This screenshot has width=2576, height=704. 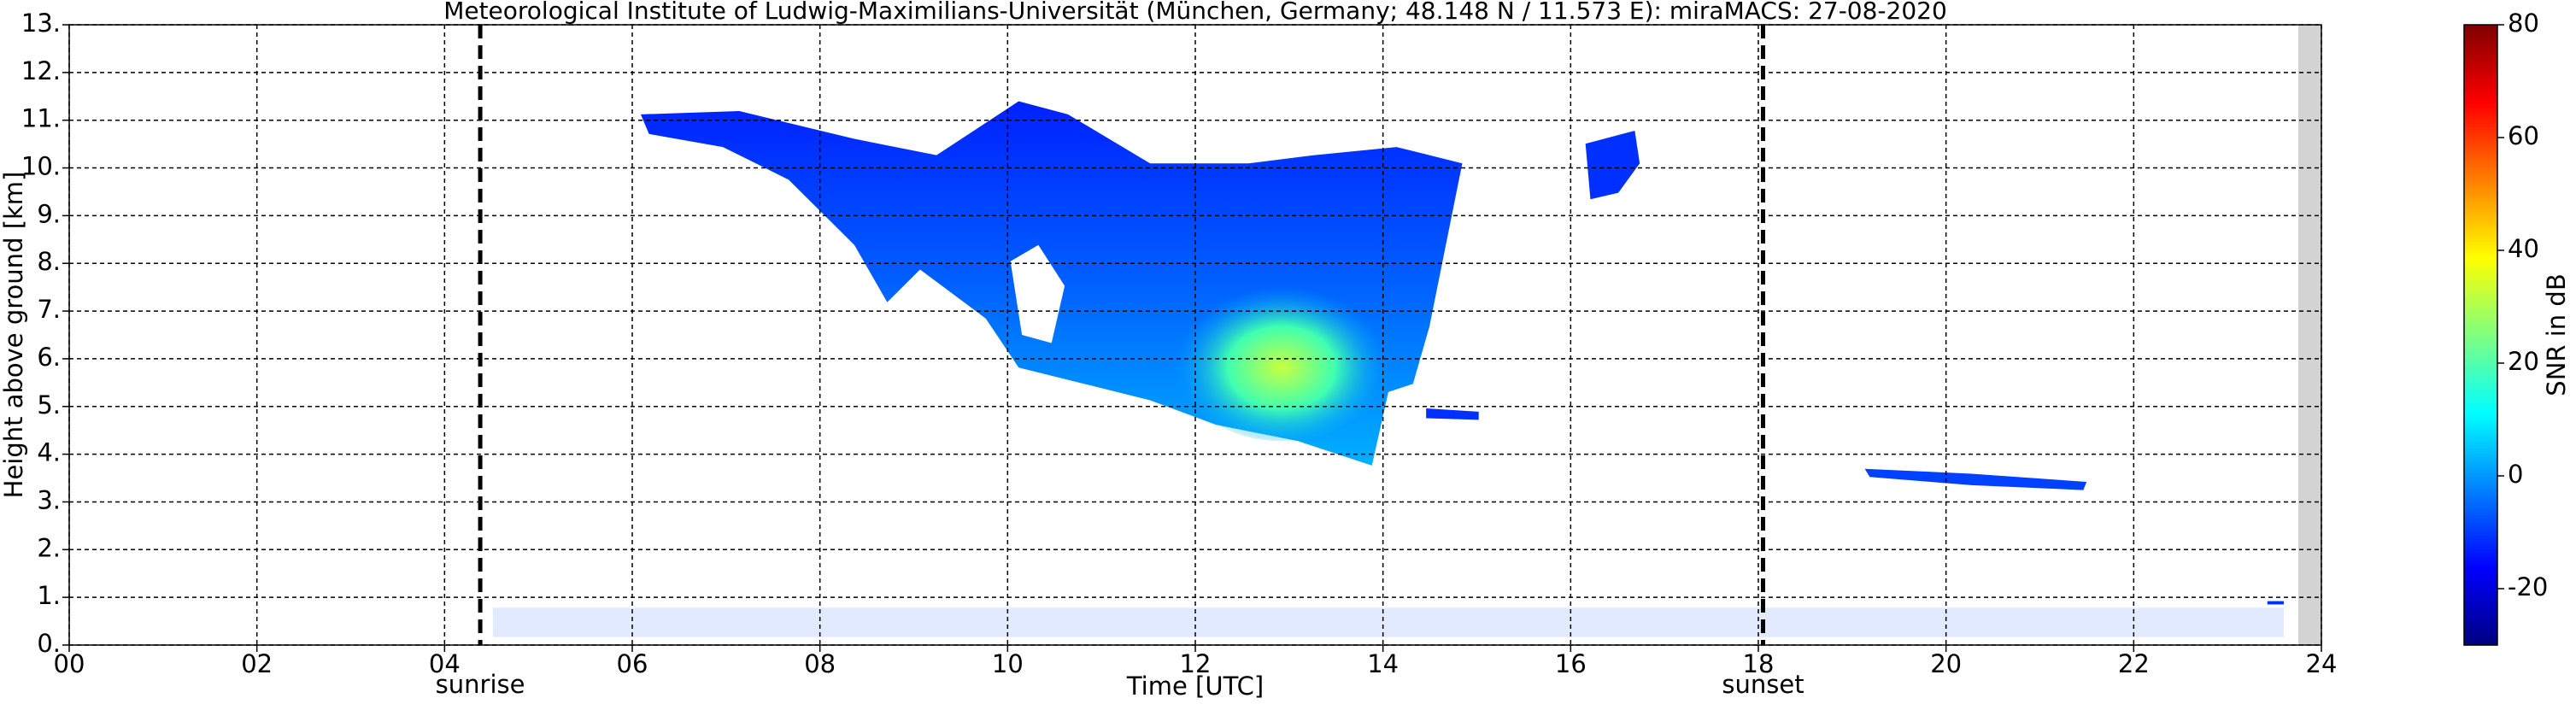 I want to click on y-tick-label: 3., so click(x=49, y=499).